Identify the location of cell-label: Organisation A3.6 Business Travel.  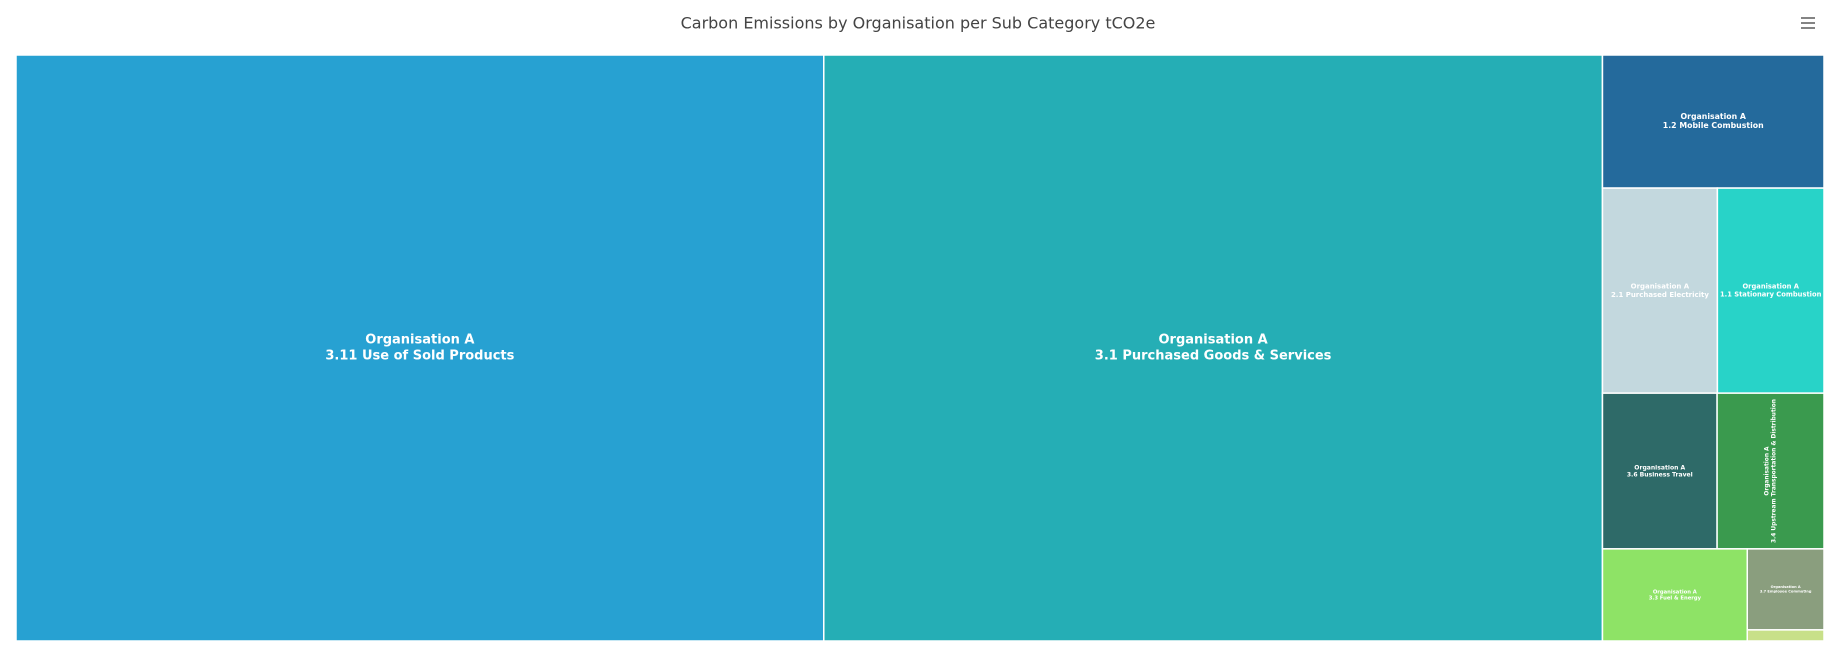
(1660, 471).